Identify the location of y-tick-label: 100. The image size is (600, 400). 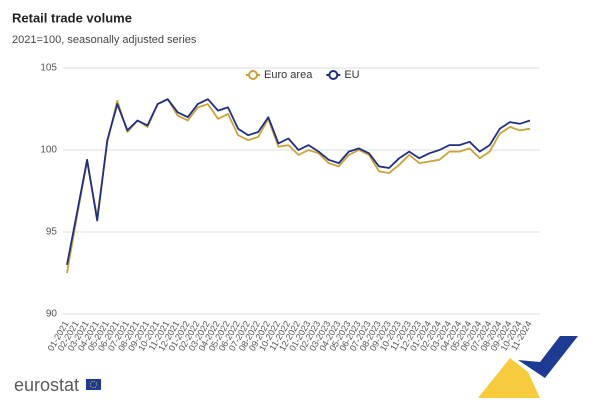
(48, 150).